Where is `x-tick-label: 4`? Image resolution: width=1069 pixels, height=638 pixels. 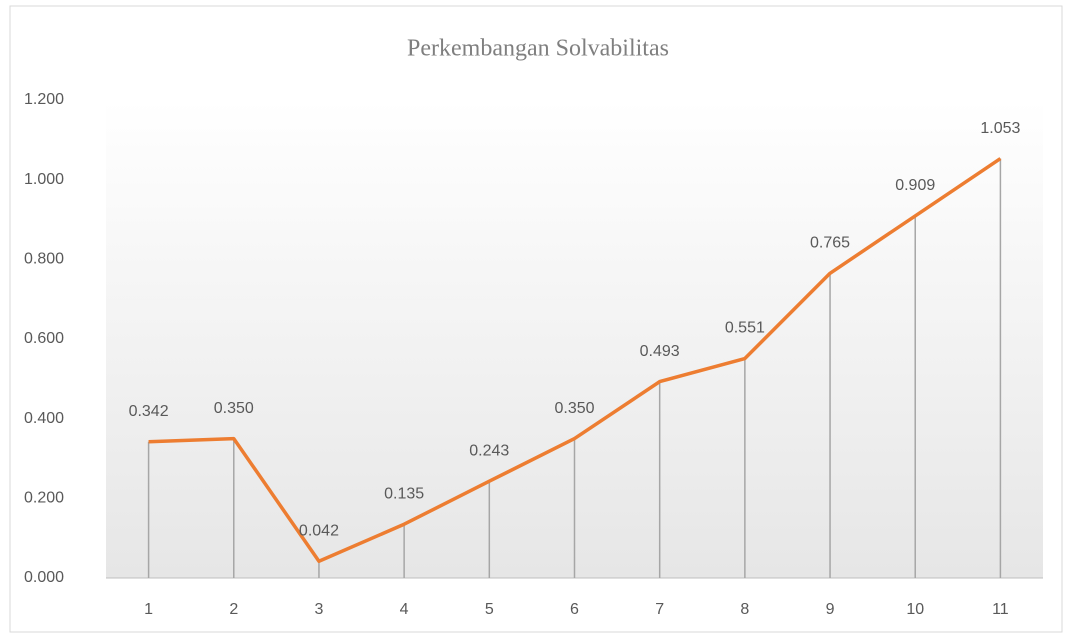 x-tick-label: 4 is located at coordinates (404, 609).